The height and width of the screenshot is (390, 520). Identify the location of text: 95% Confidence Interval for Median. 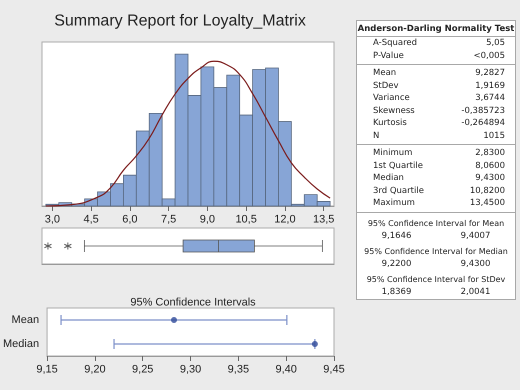
(436, 252).